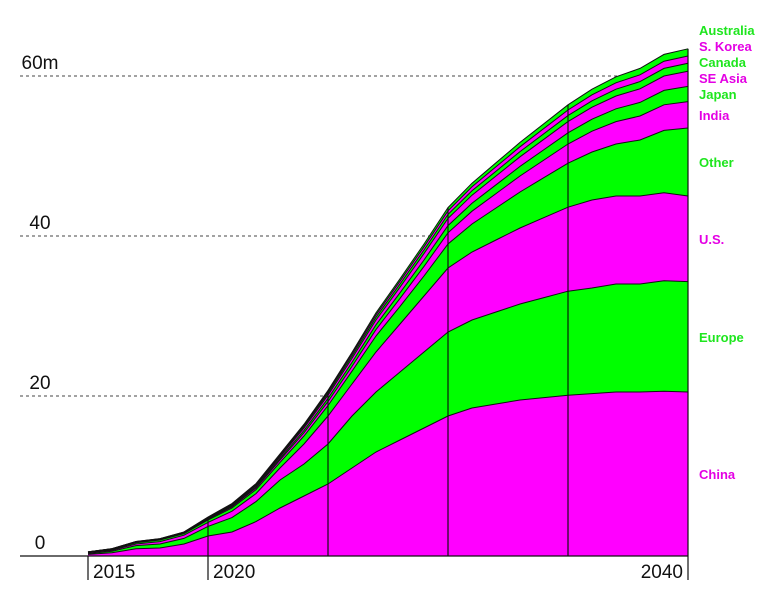  What do you see at coordinates (39, 383) in the screenshot?
I see `y-tick-label: 20` at bounding box center [39, 383].